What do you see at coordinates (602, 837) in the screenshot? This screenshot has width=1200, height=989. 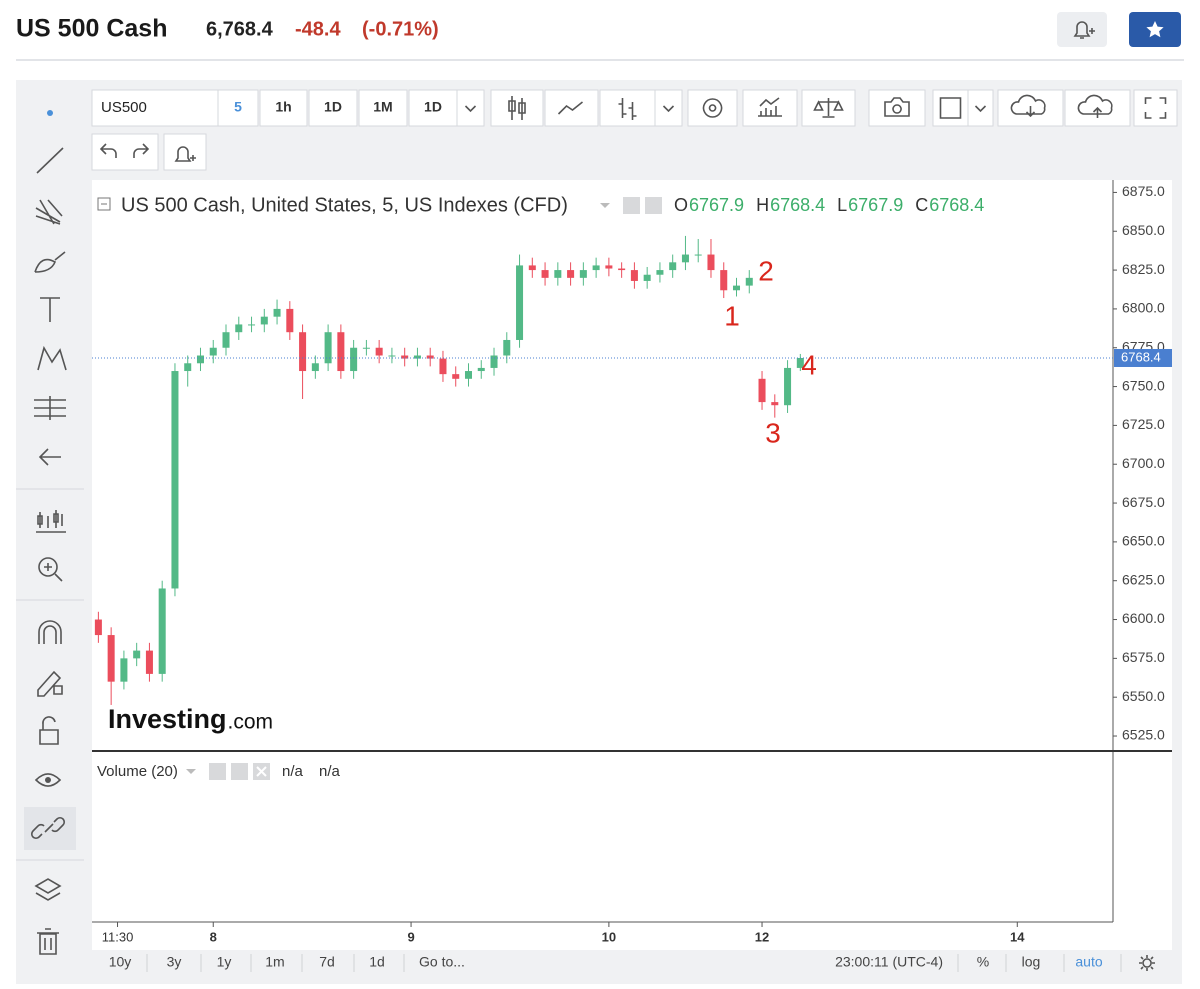 I see `volume-pane` at bounding box center [602, 837].